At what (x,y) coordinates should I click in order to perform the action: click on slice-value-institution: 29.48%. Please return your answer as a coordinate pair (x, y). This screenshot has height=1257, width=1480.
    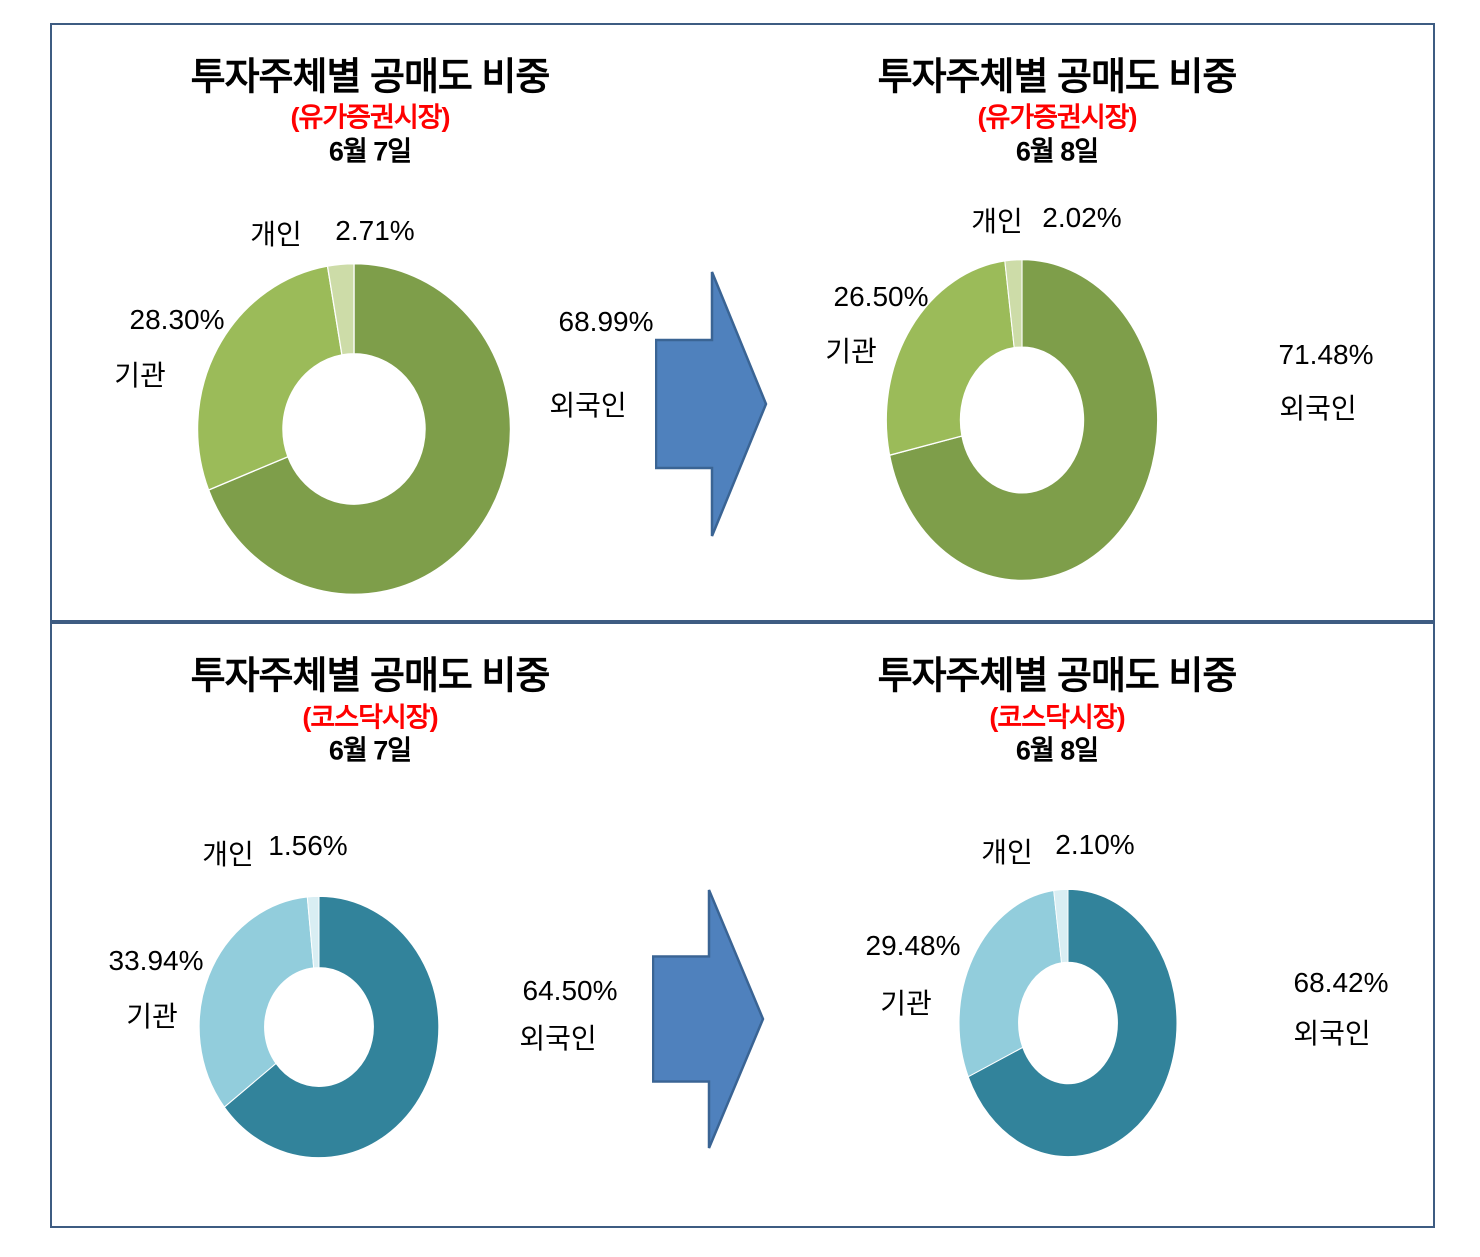
    Looking at the image, I should click on (913, 945).